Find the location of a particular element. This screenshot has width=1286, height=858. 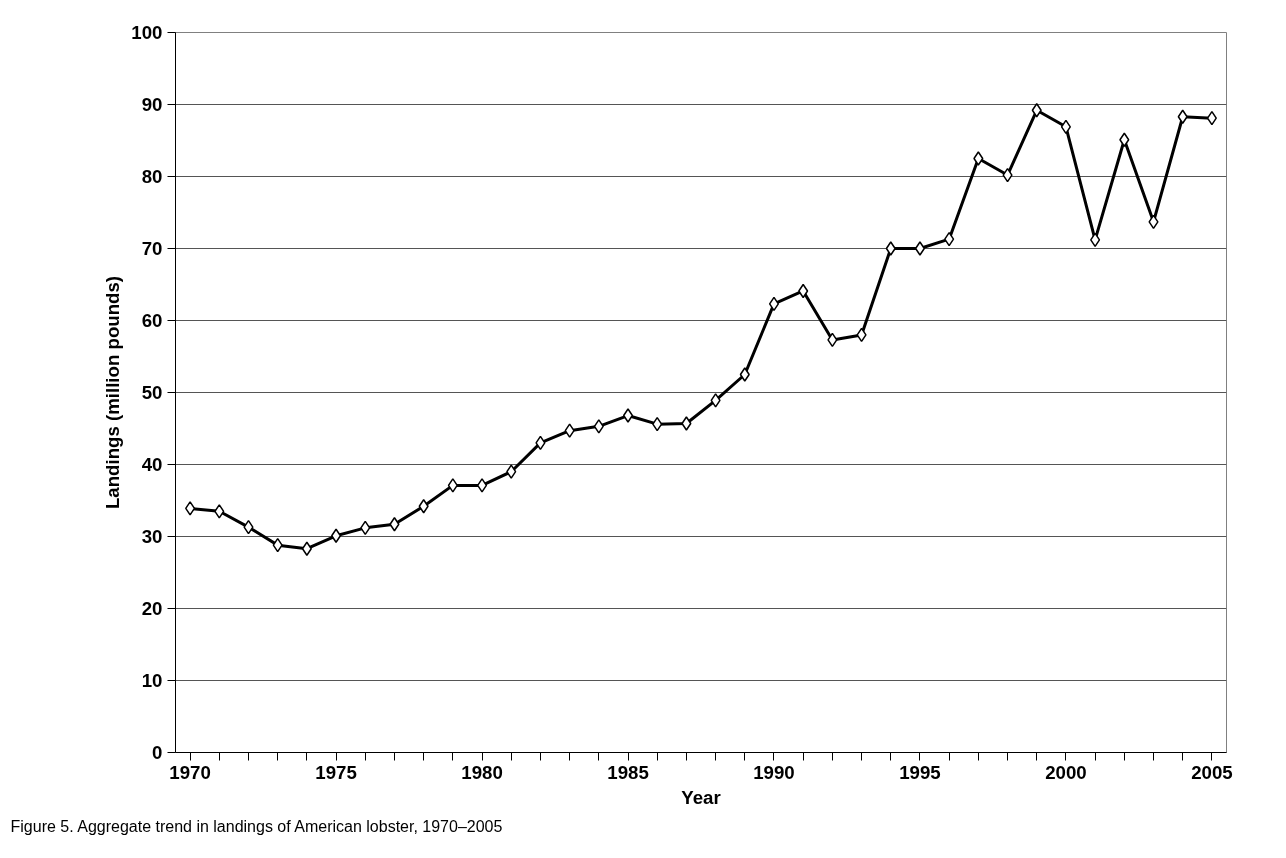

x-tick-label: 1975 is located at coordinates (336, 772).